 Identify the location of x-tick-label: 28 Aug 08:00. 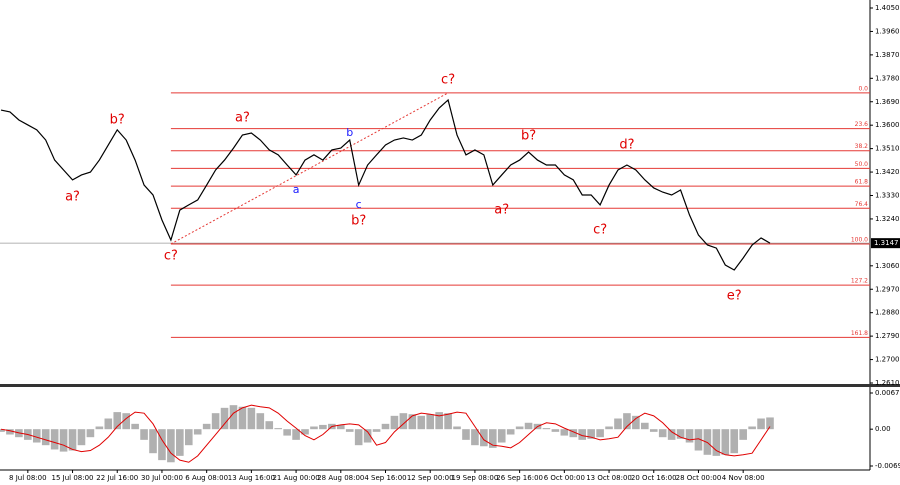
(340, 478).